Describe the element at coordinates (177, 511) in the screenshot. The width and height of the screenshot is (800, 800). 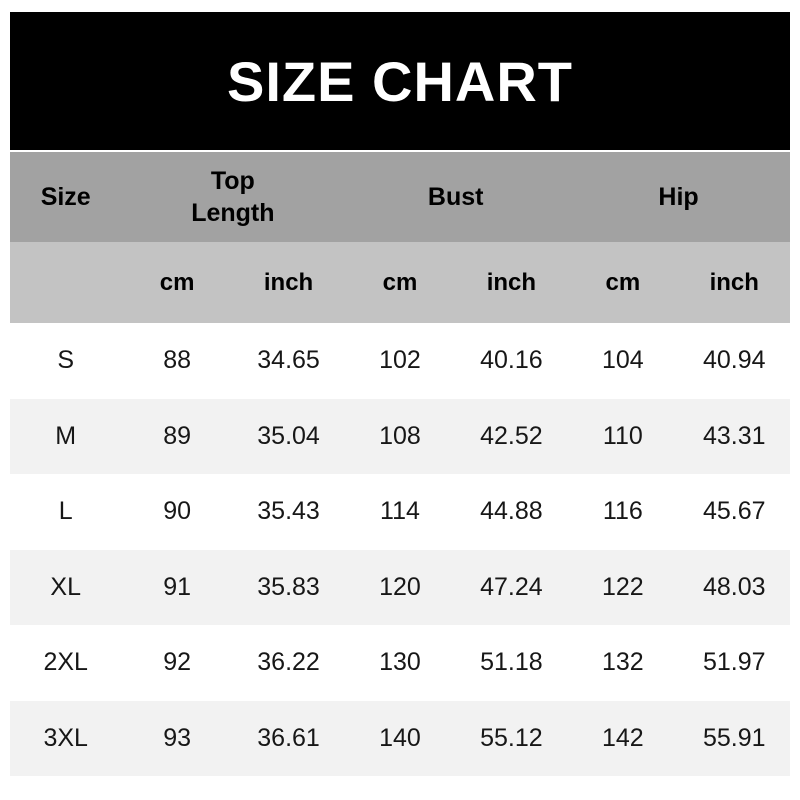
I see `top-length-cm-value: 90` at that location.